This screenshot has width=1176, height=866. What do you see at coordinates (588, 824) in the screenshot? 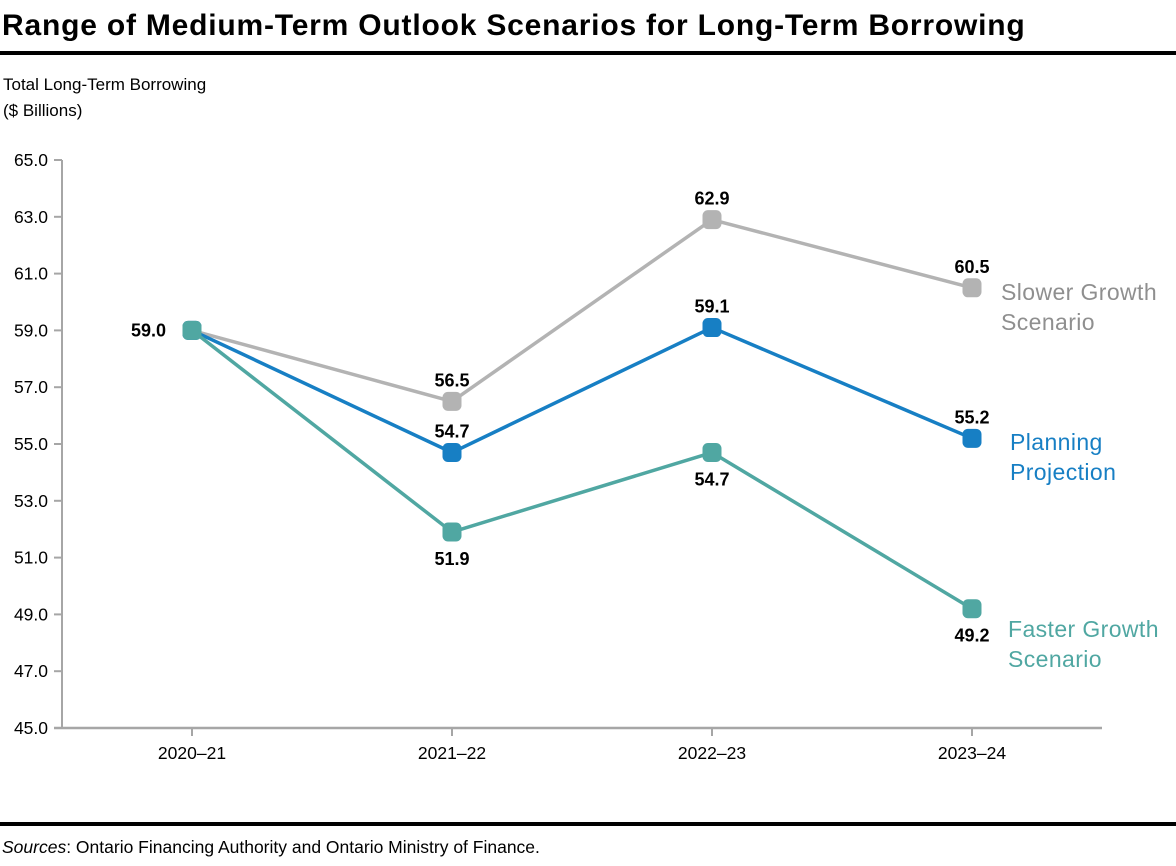
I see `footer-divider` at bounding box center [588, 824].